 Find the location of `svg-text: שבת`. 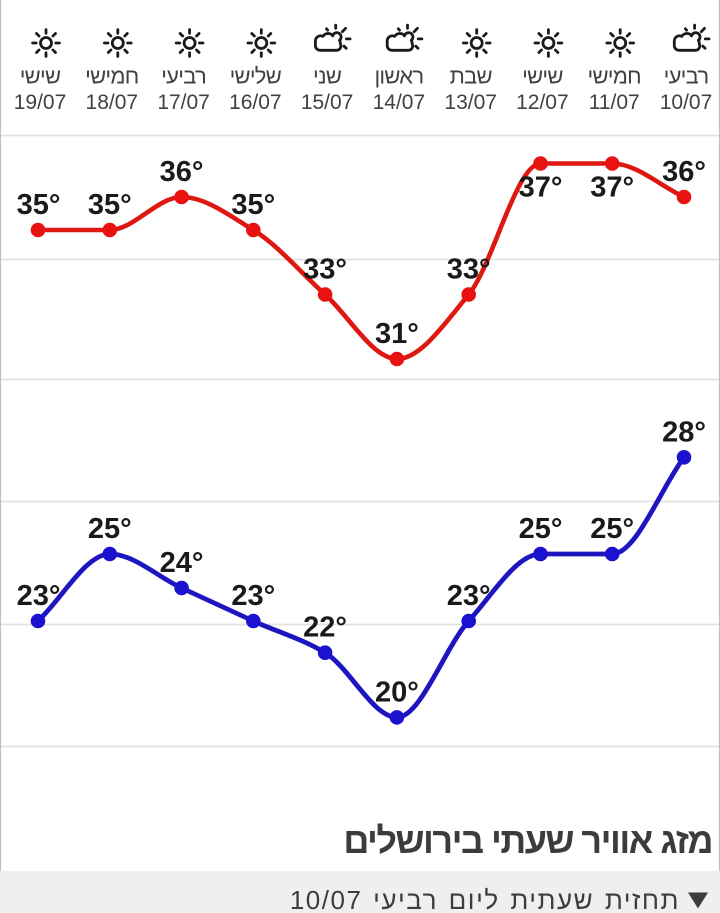

svg-text: שבת is located at coordinates (471, 76).